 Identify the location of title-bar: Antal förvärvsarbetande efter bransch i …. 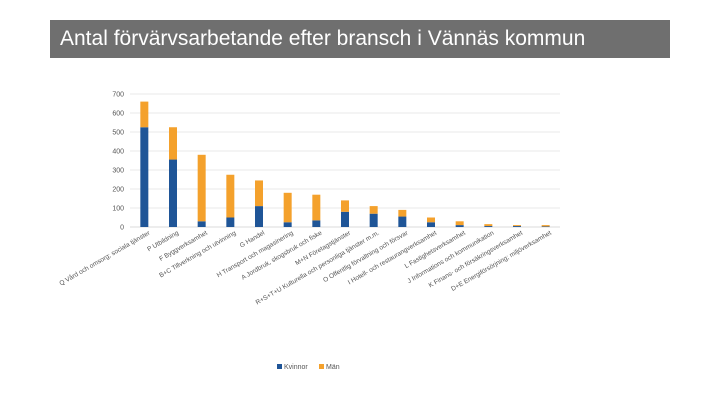
(360, 39).